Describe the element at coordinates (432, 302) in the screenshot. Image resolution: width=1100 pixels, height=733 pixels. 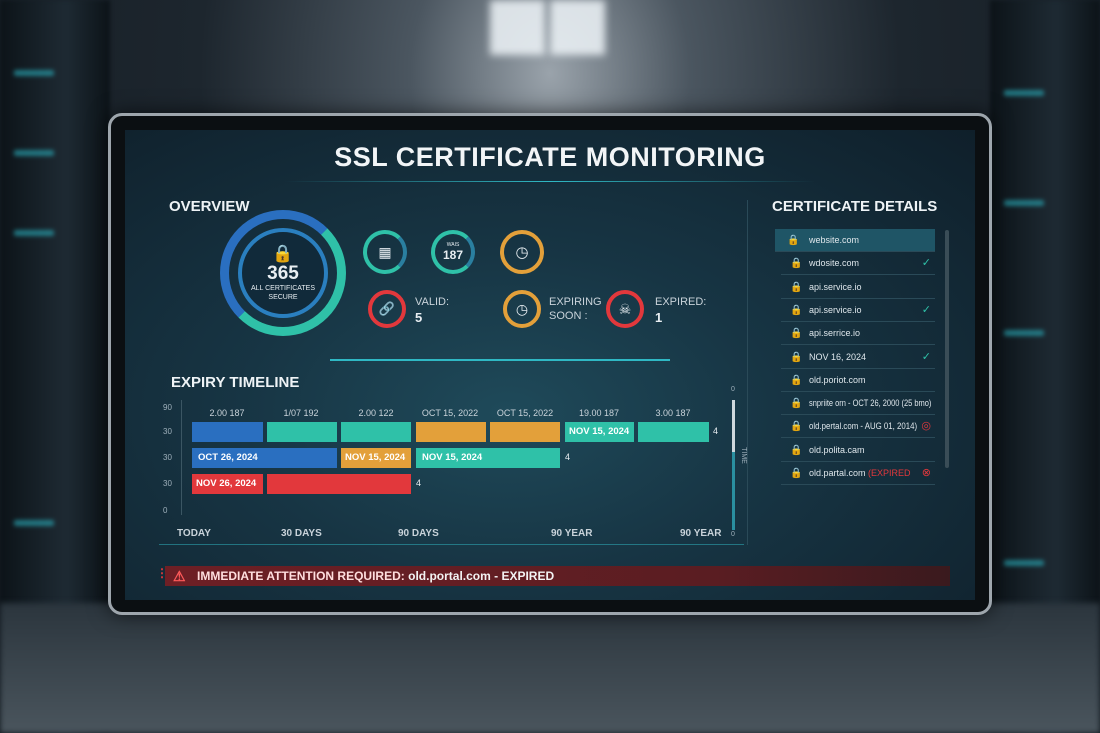
I see `valid-label: VALID:` at that location.